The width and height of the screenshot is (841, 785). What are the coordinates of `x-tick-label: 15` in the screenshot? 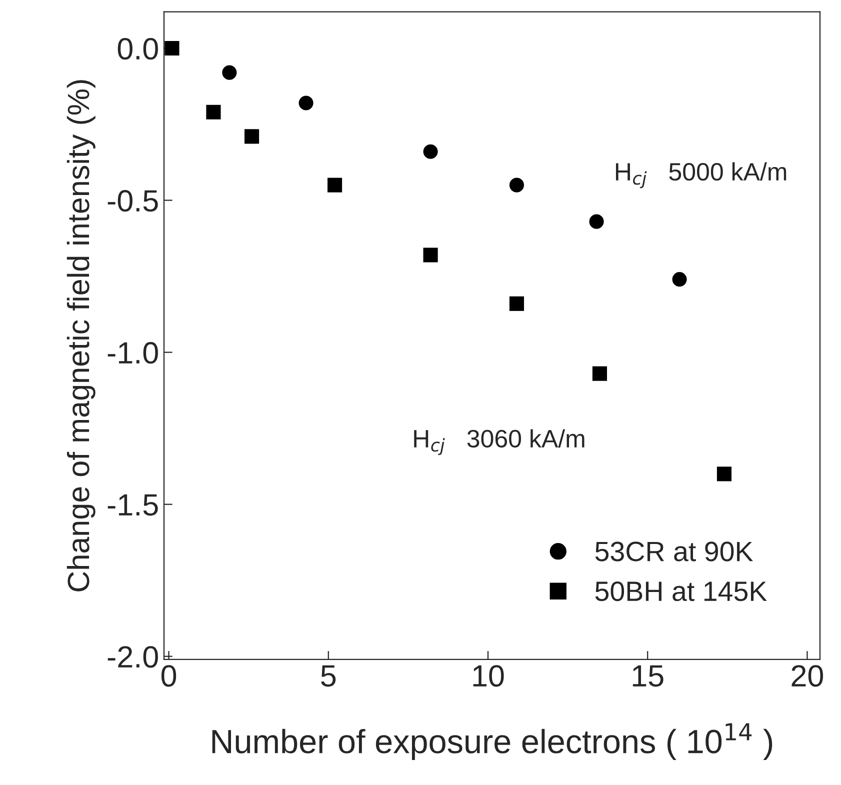 It's located at (648, 676).